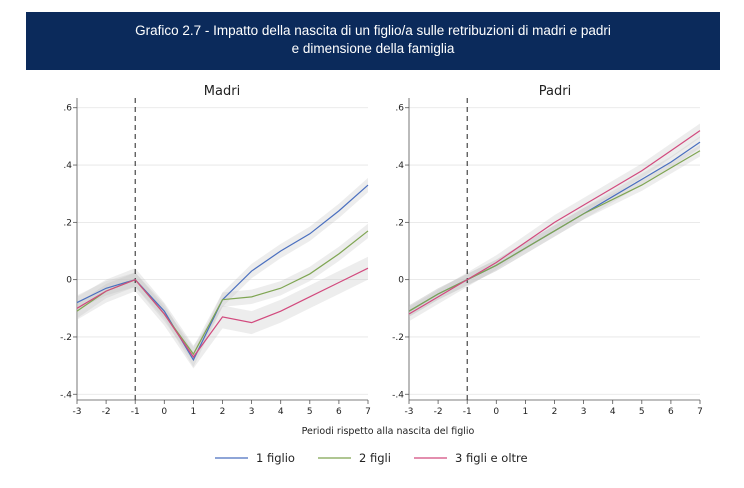 The height and width of the screenshot is (488, 744). What do you see at coordinates (222, 91) in the screenshot?
I see `panel-title: Madri` at bounding box center [222, 91].